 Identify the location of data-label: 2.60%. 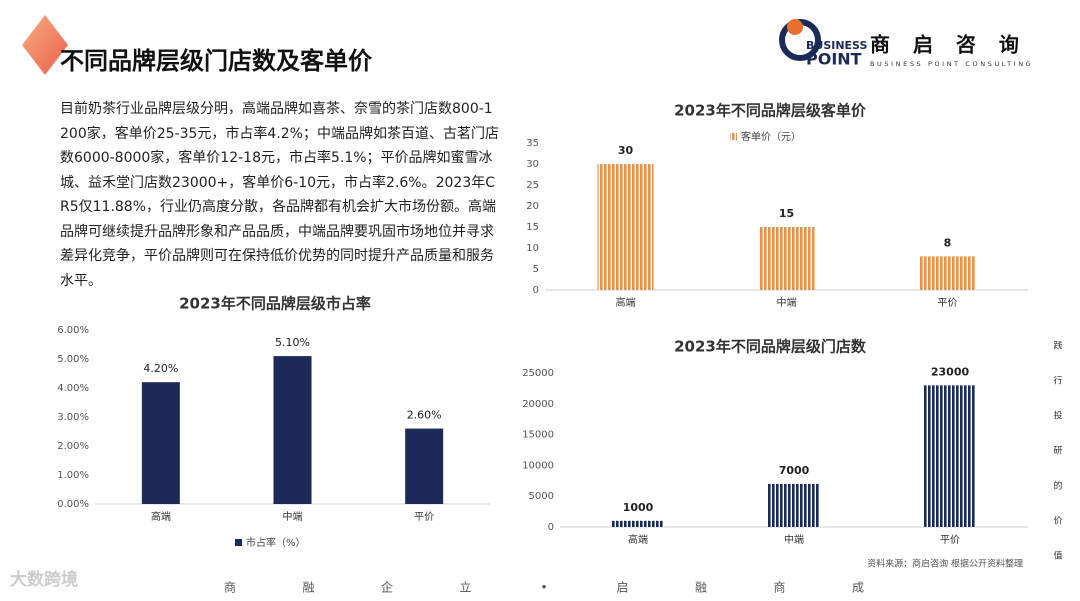
(424, 415).